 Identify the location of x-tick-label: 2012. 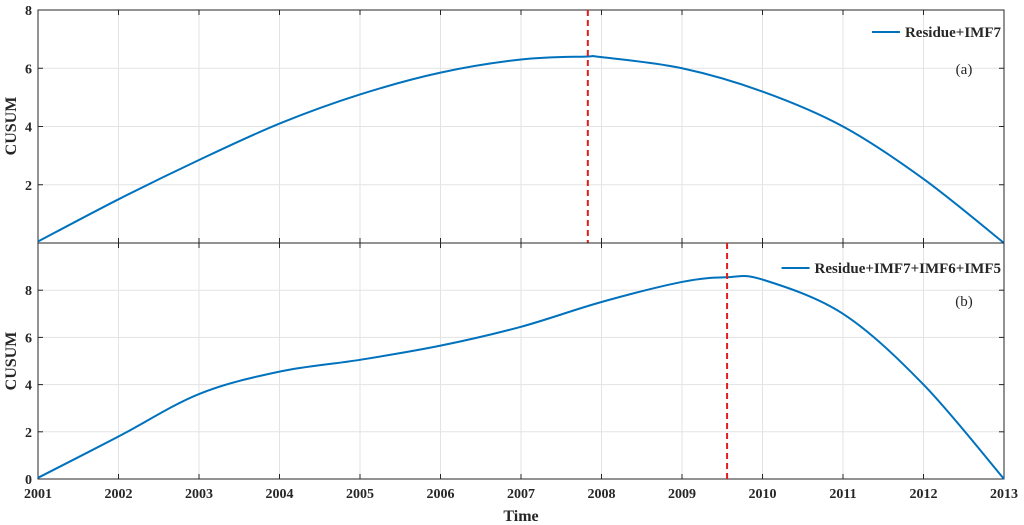
(924, 494).